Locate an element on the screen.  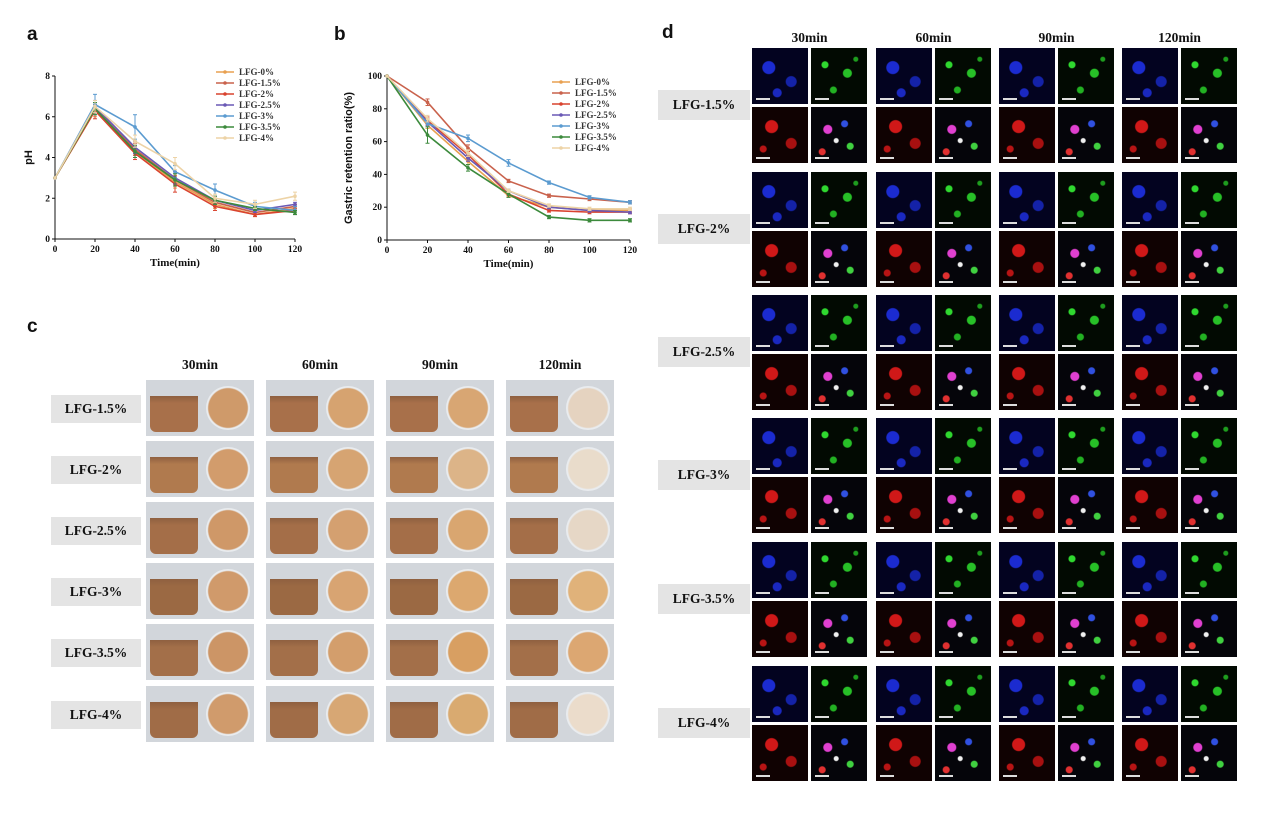
row-label: LFG-2% is located at coordinates (704, 229).